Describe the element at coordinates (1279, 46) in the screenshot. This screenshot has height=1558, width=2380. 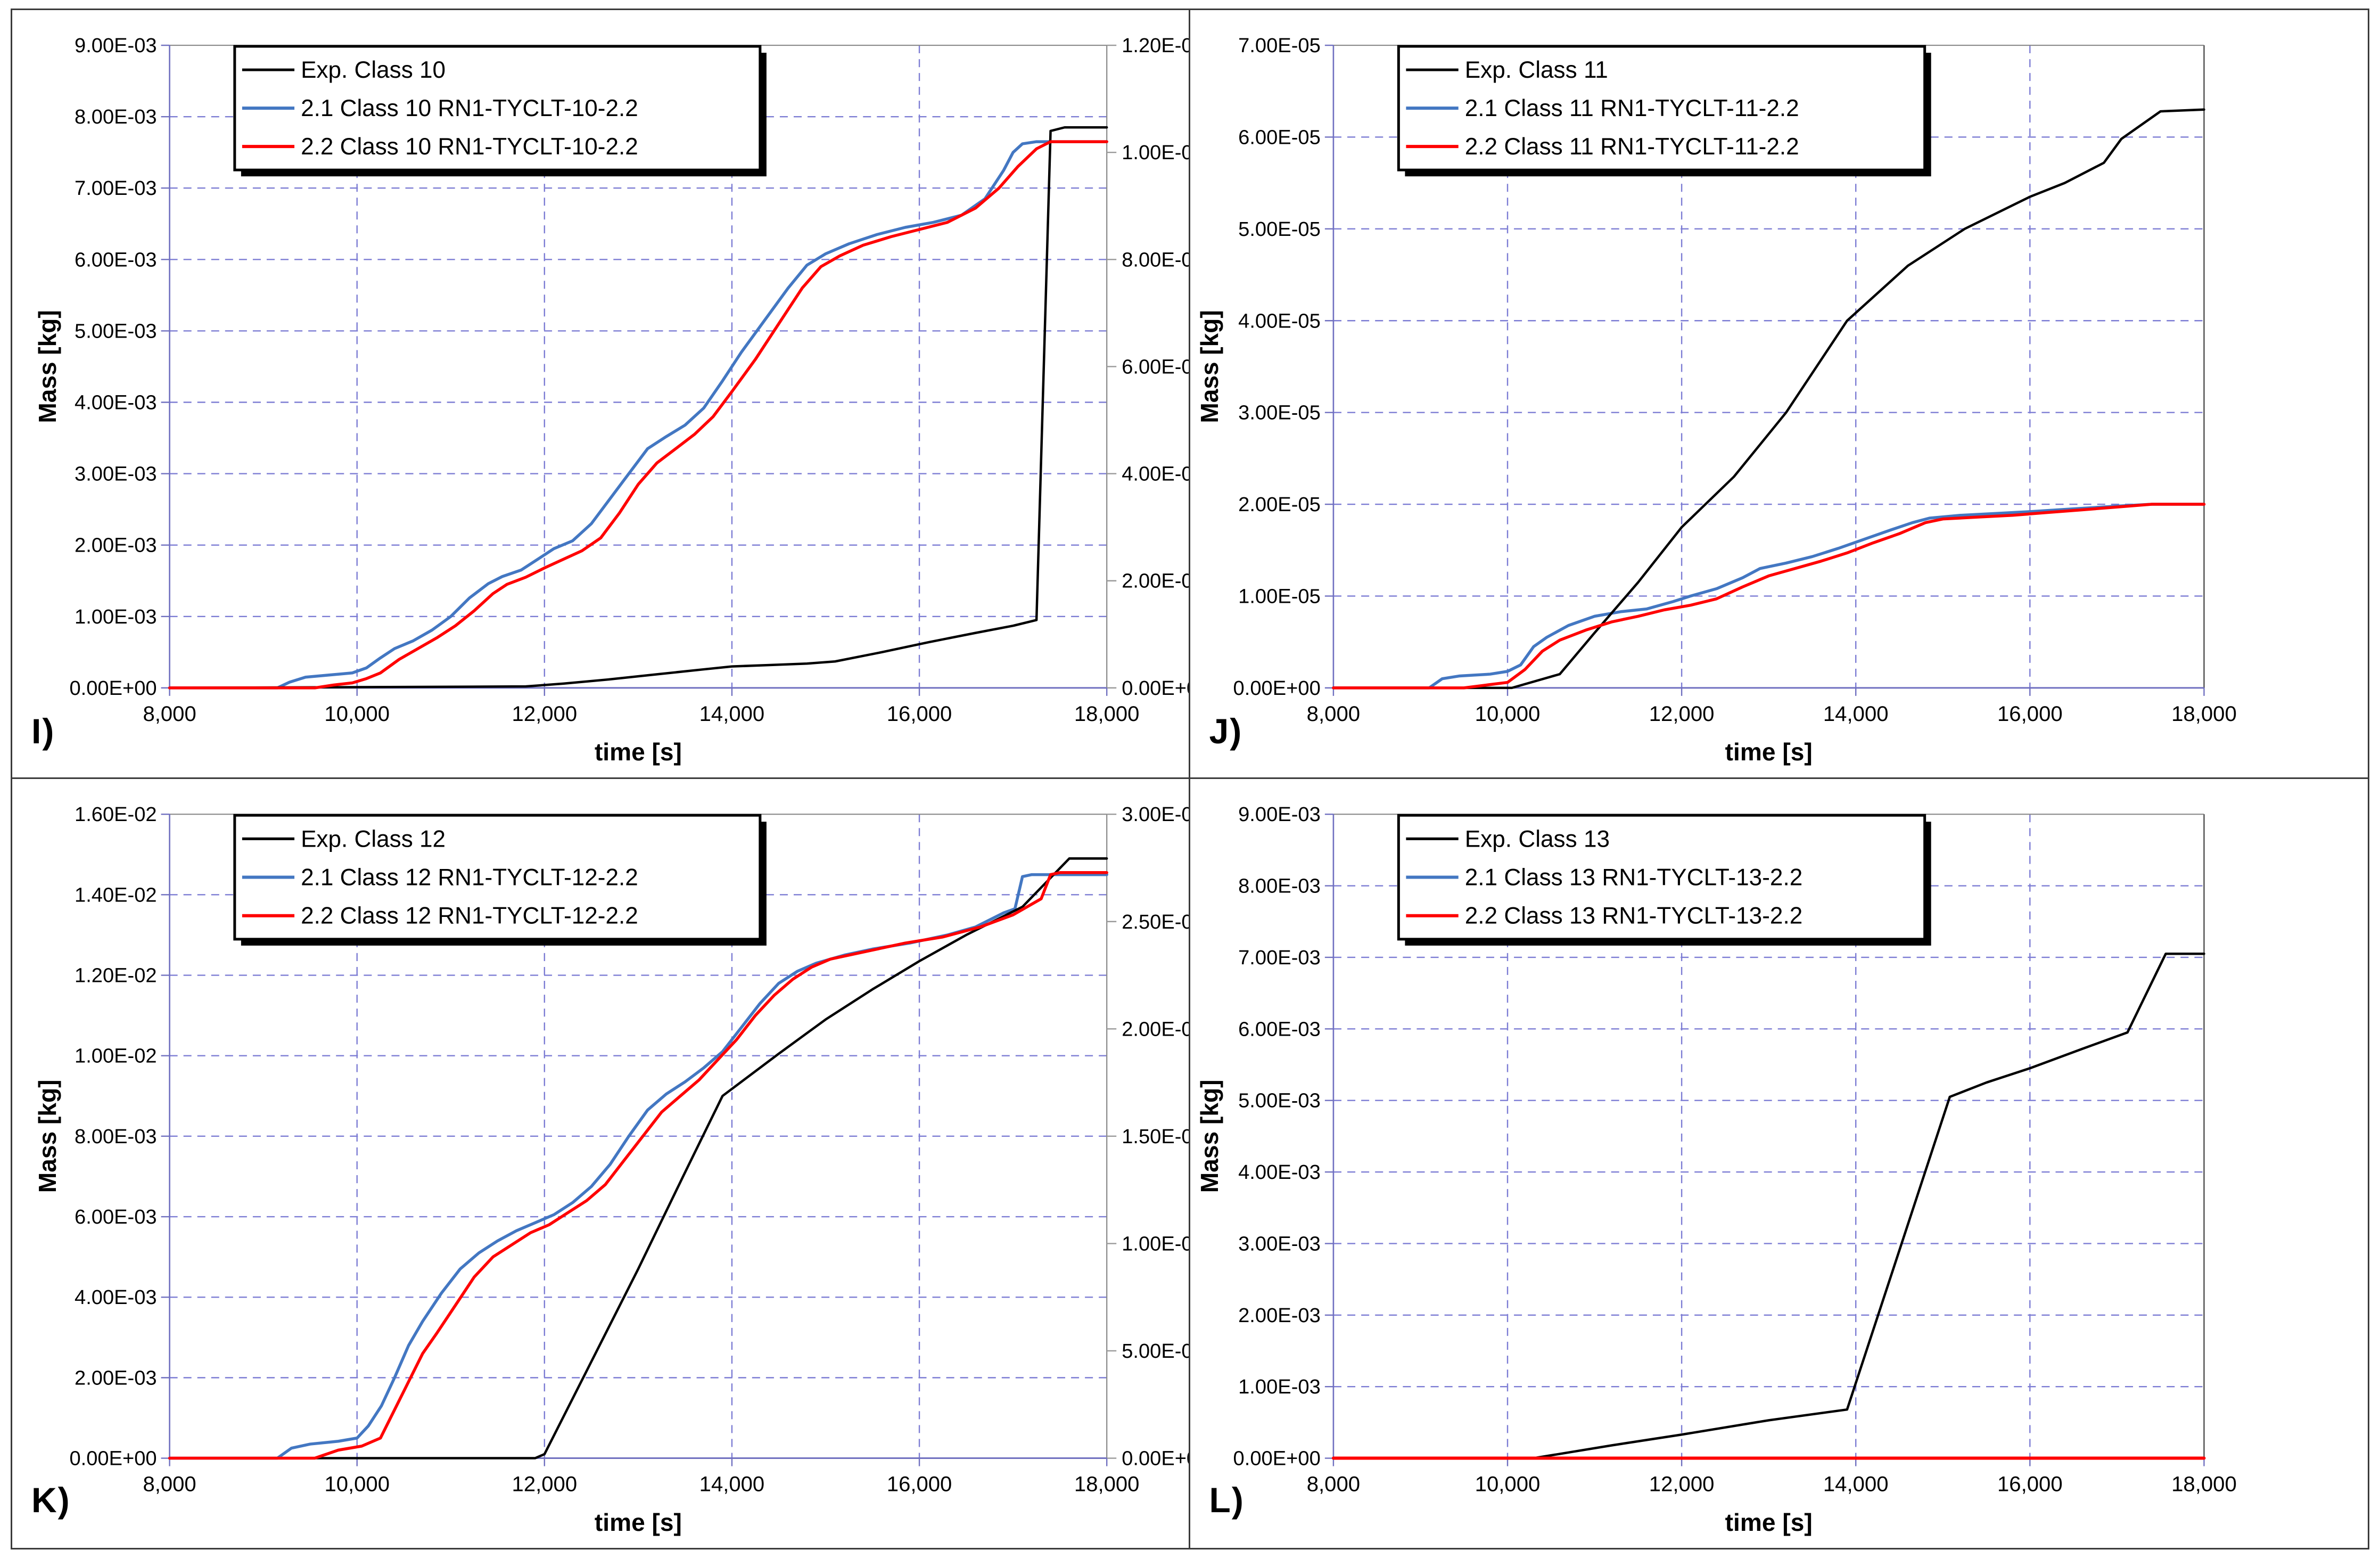
I see `y-tick-label: 7.00E-05` at that location.